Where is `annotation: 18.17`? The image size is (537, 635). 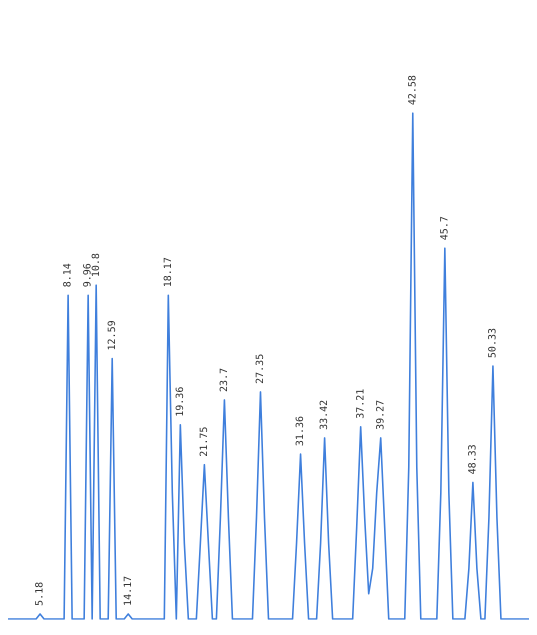 annotation: 18.17 is located at coordinates (168, 272).